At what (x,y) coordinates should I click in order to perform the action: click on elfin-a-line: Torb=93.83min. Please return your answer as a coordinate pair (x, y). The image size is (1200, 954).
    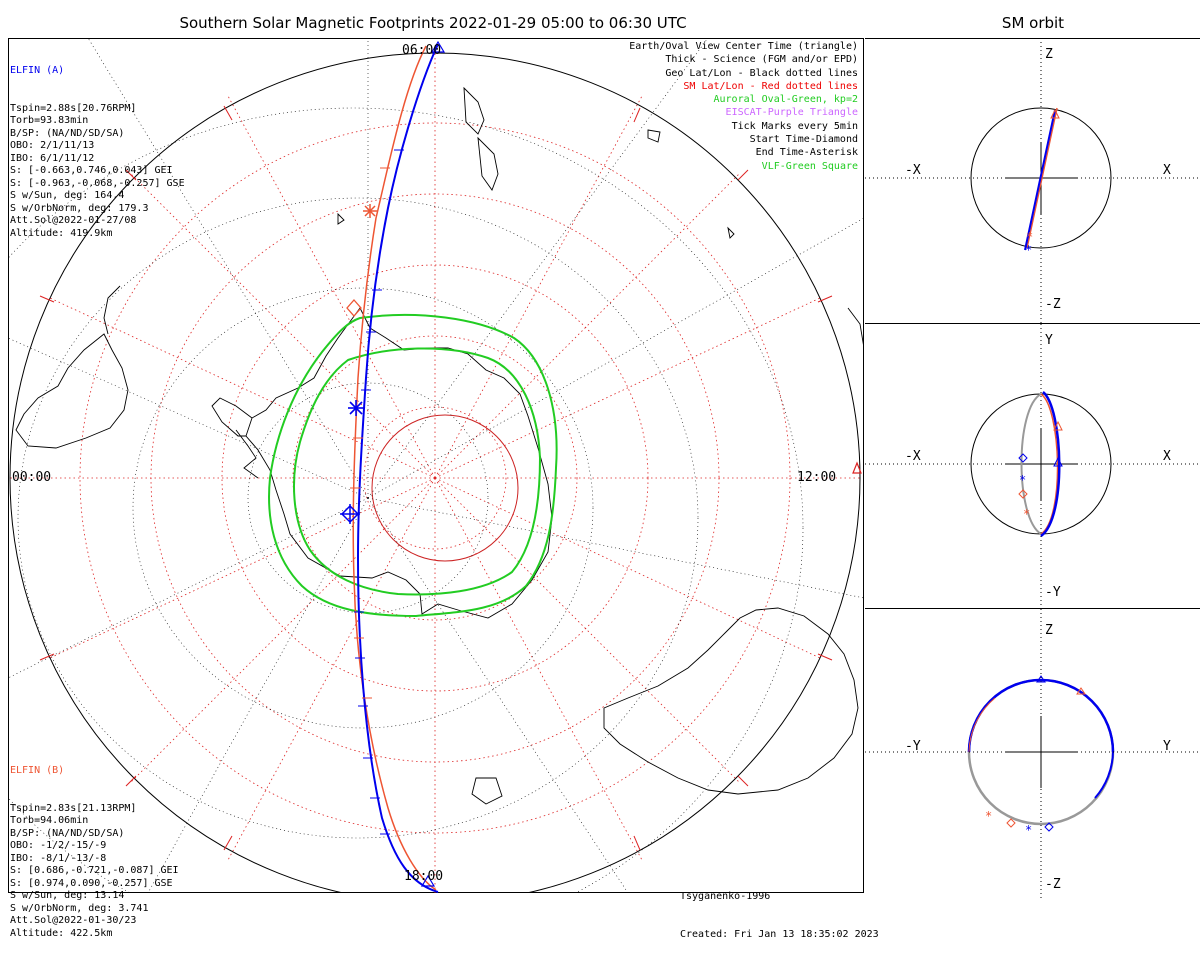
    Looking at the image, I should click on (49, 120).